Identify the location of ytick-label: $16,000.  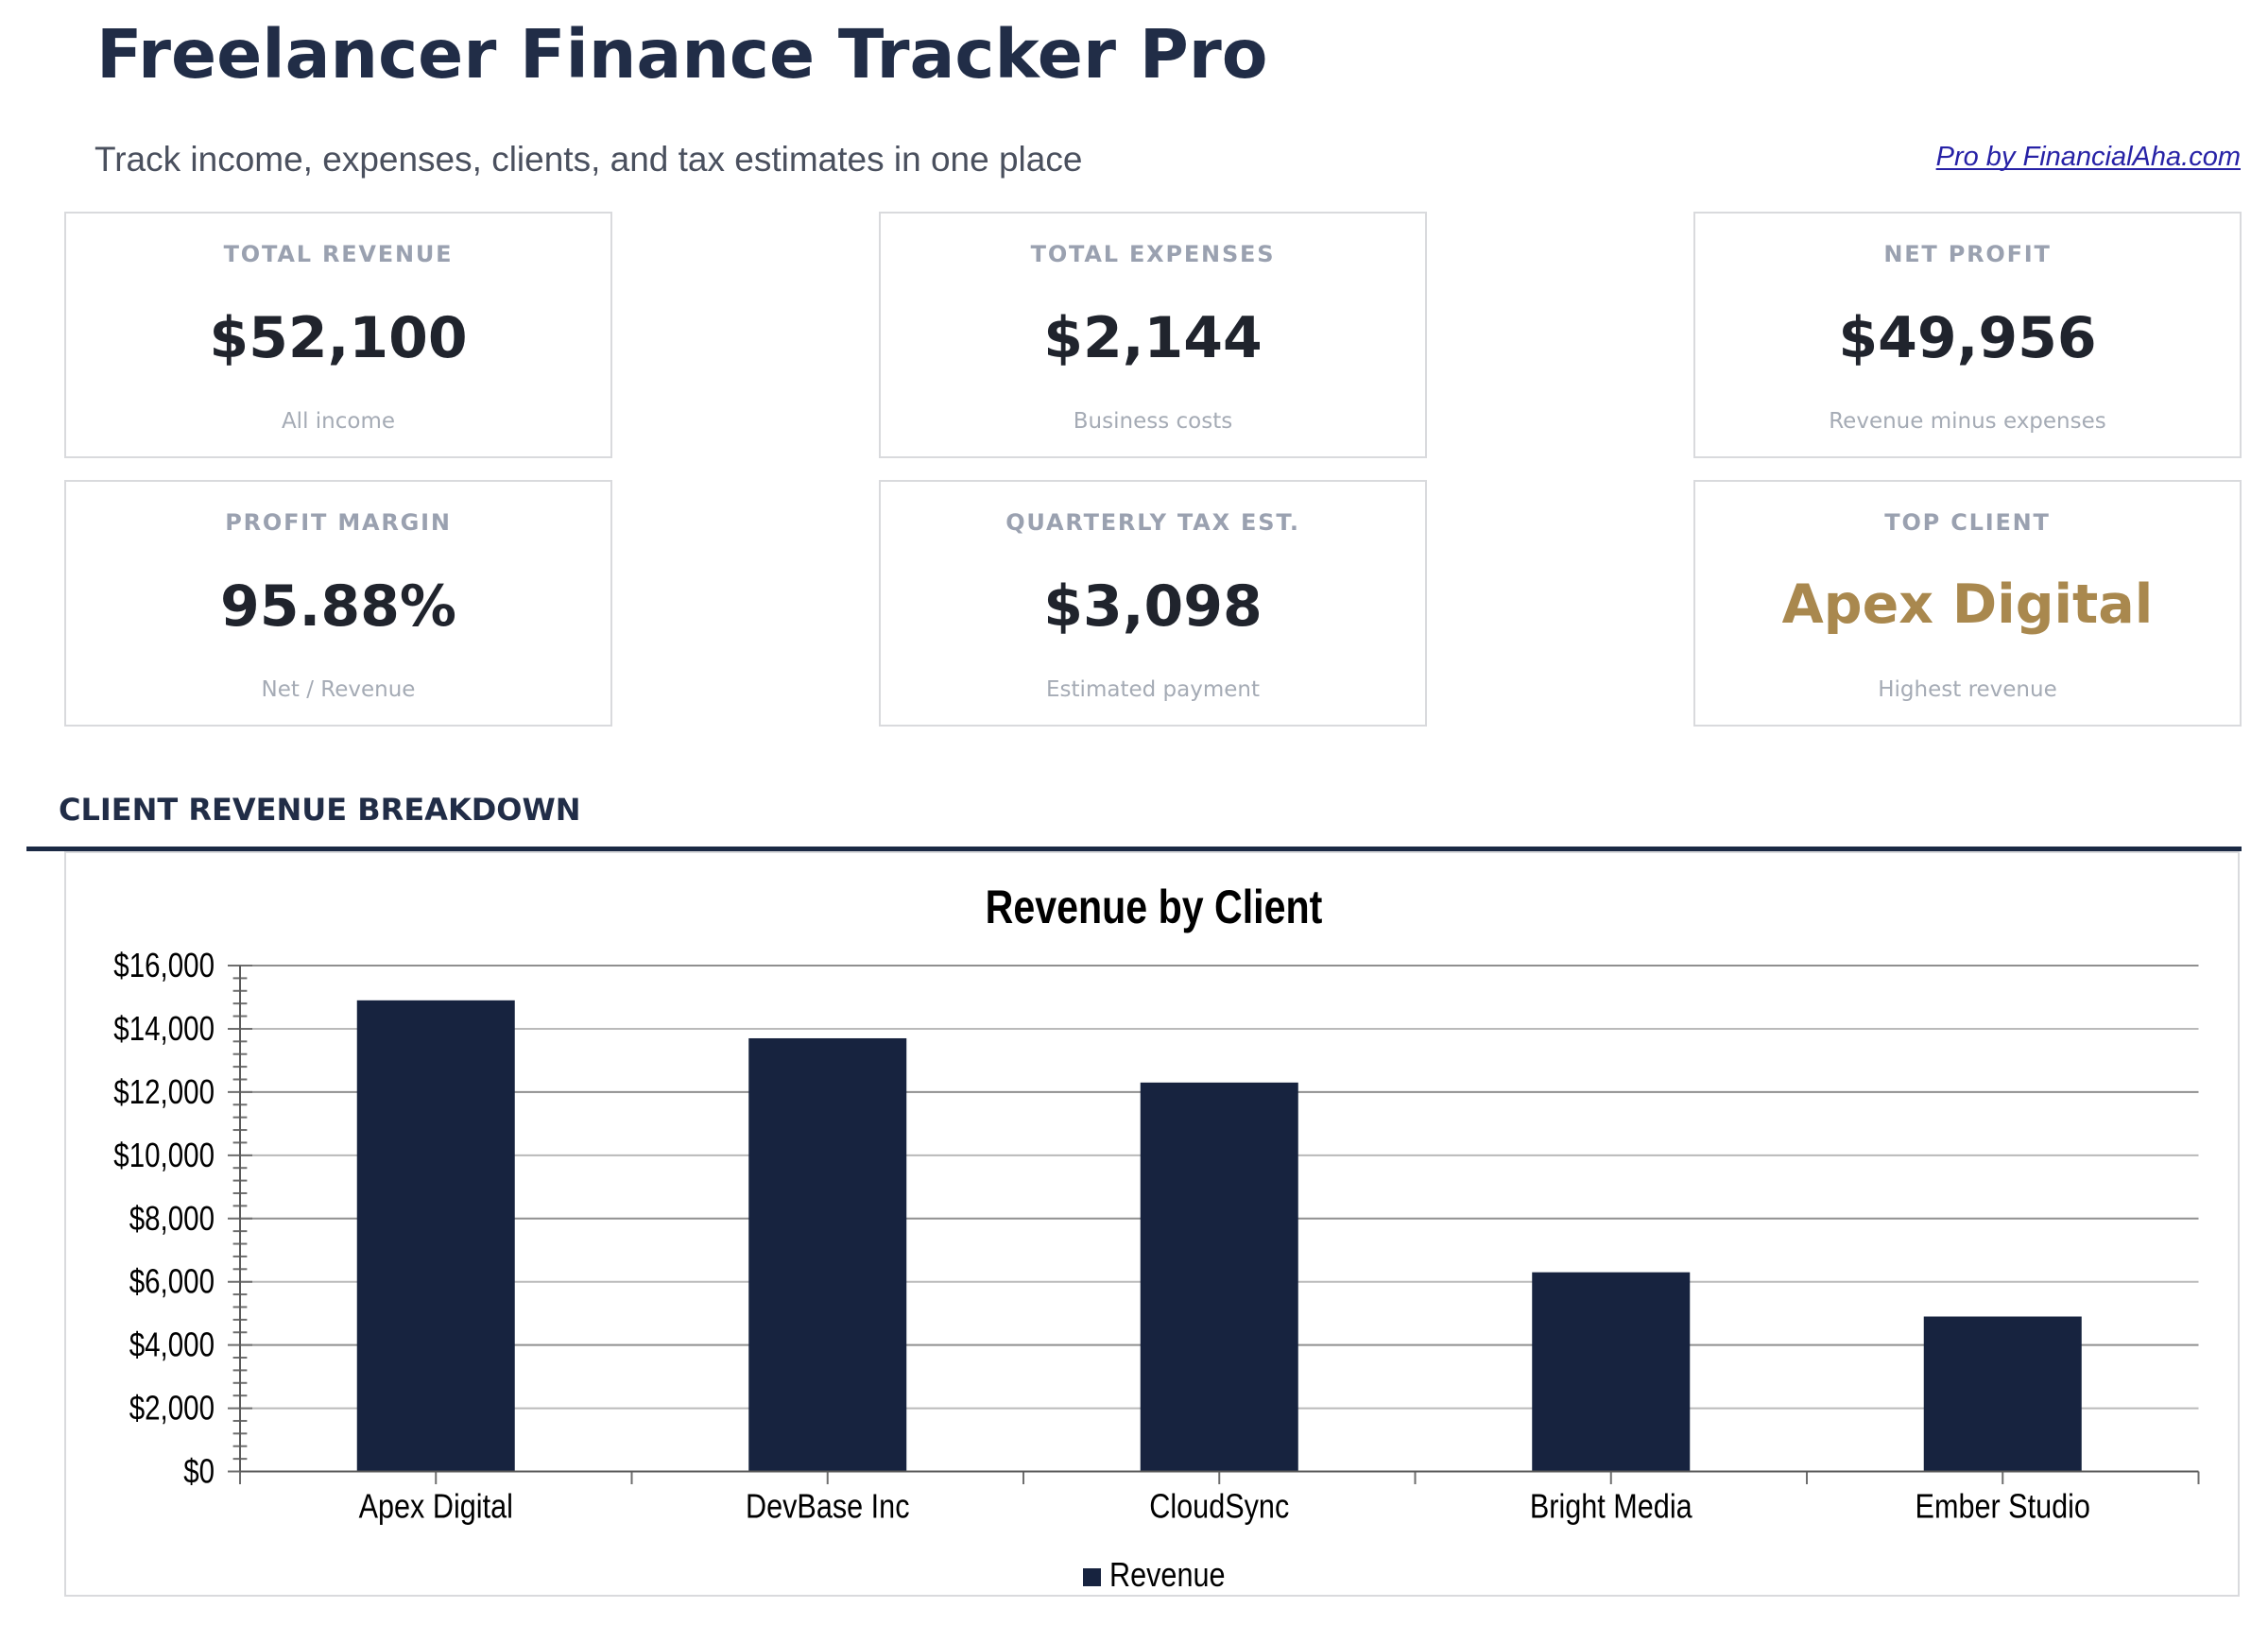
(164, 965).